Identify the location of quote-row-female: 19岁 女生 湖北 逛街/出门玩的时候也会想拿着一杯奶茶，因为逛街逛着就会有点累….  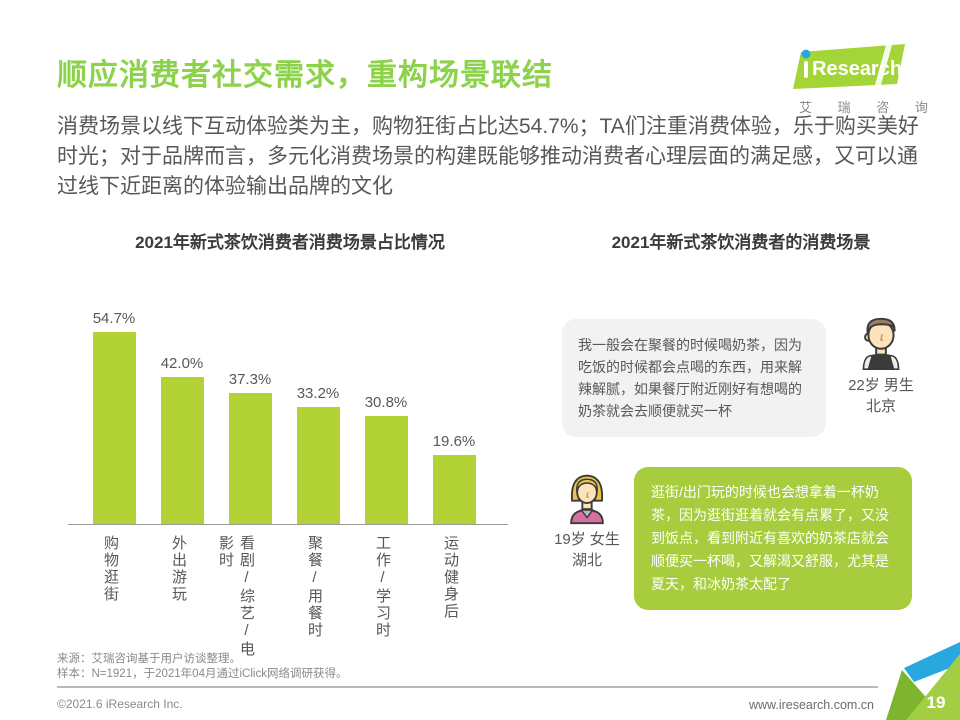
(741, 538).